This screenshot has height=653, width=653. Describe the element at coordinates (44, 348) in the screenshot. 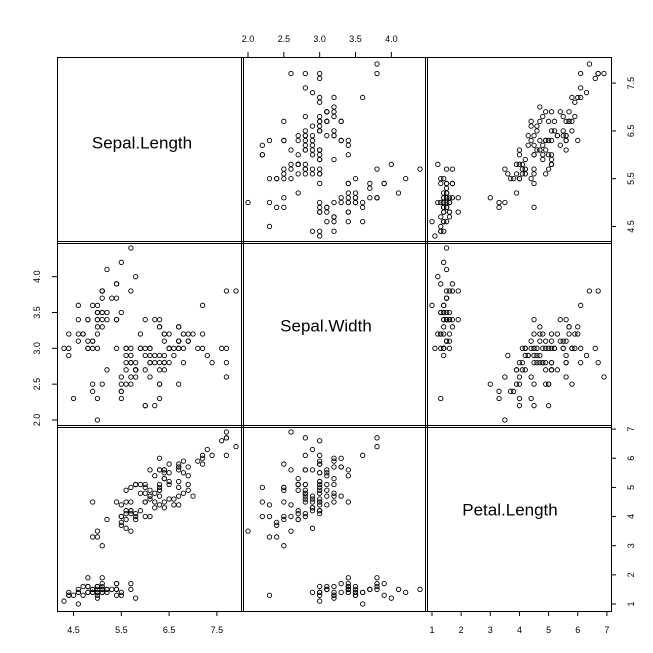

I see `left-axis-sepal-width: 2.0 2.5 3.0 3.5 4.0` at that location.